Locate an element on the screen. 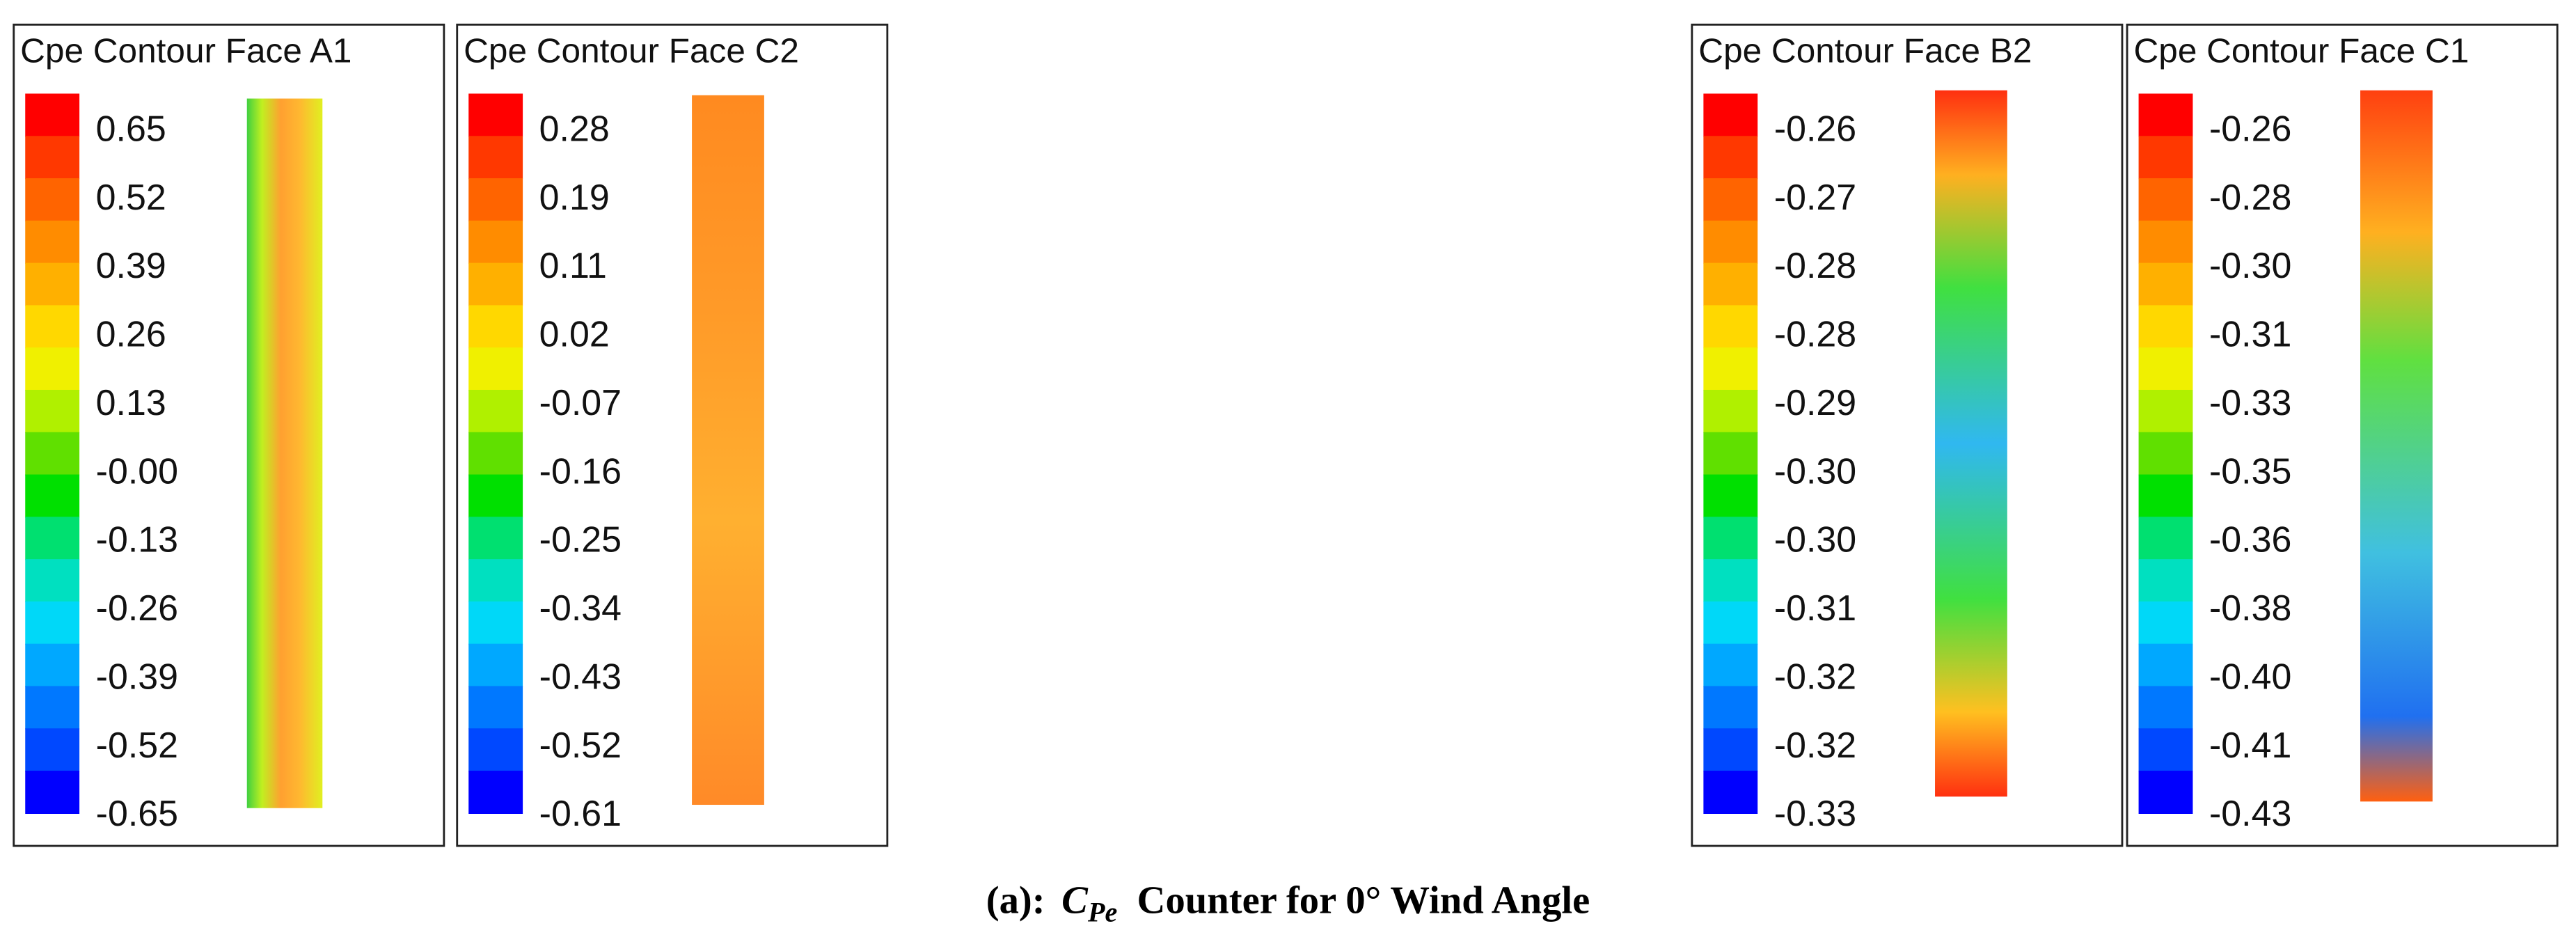 This screenshot has width=2576, height=951. colorbar-level: 0.13 is located at coordinates (131, 402).